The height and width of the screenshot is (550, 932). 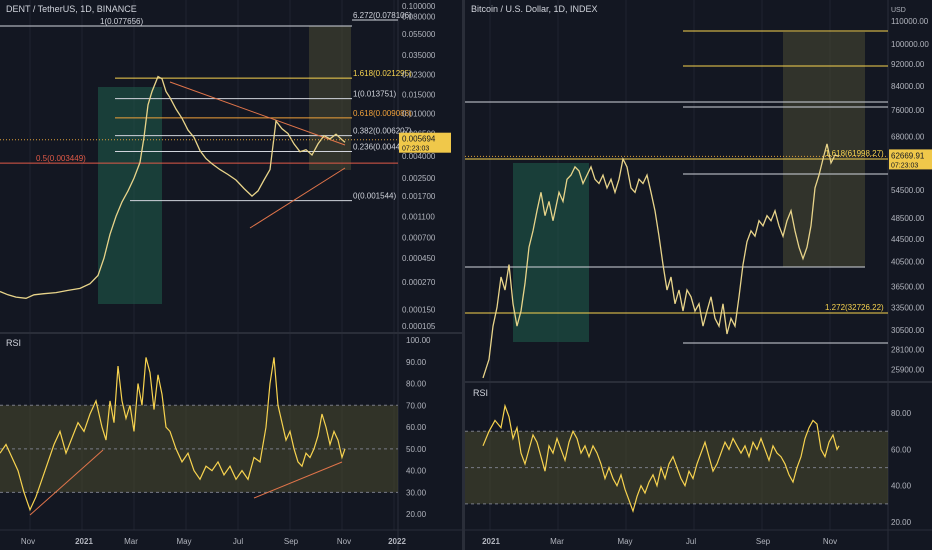 I want to click on price-axis-tick-label: 100000.00, so click(x=910, y=44).